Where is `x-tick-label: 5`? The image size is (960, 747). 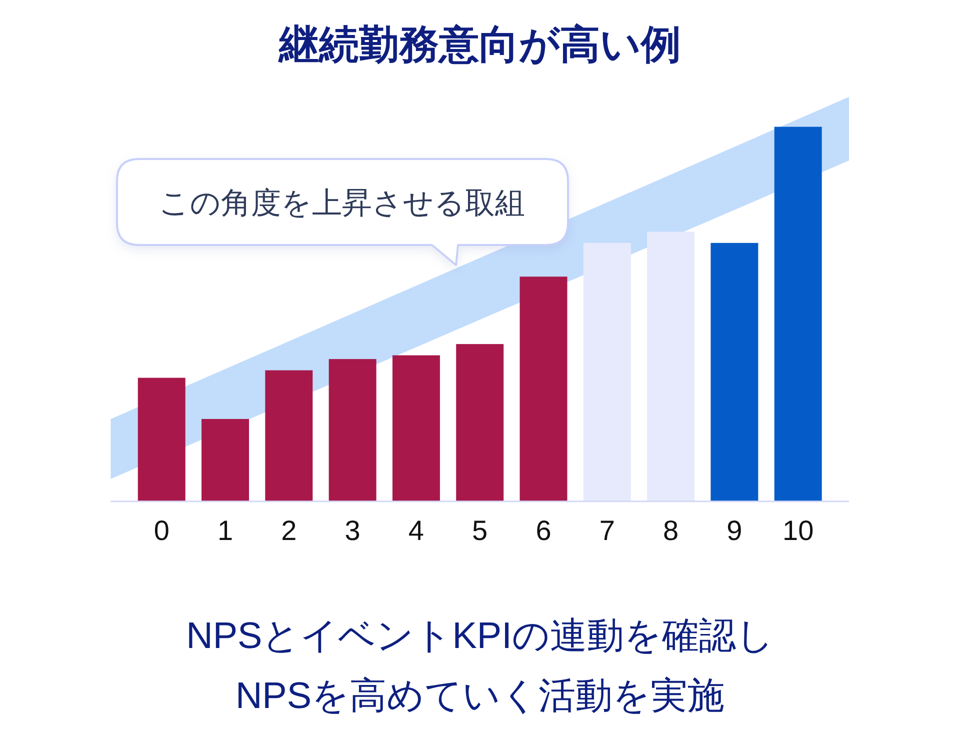
x-tick-label: 5 is located at coordinates (480, 530).